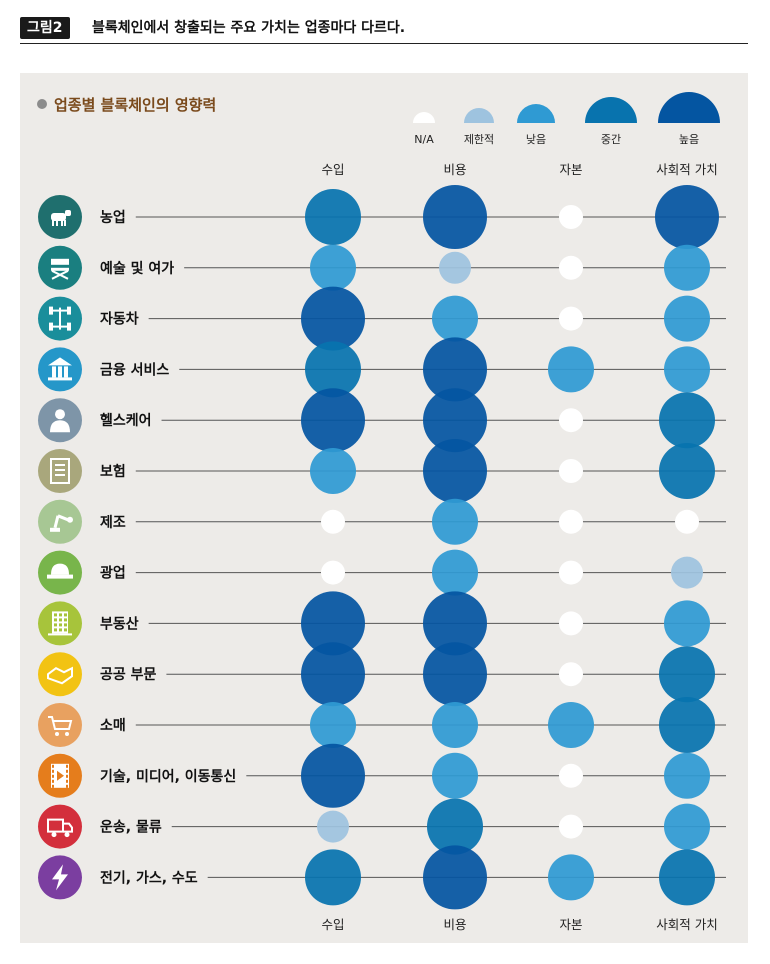  Describe the element at coordinates (60, 217) in the screenshot. I see `cow-icon` at that location.